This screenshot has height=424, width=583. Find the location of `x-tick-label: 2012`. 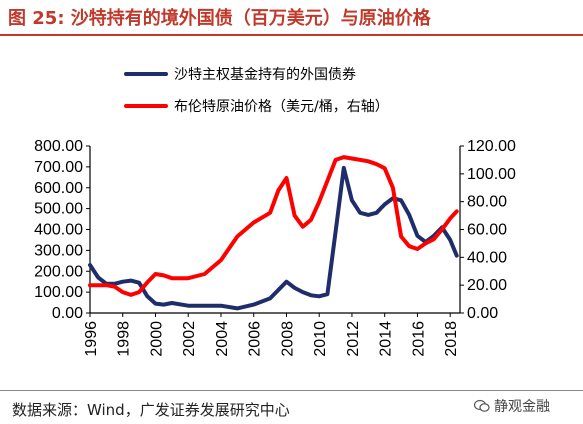

x-tick-label: 2012 is located at coordinates (353, 339).